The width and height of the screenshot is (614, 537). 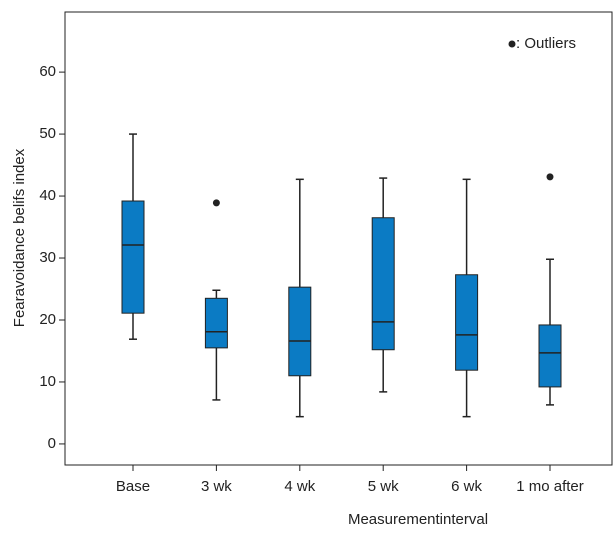 What do you see at coordinates (512, 44) in the screenshot?
I see `legend-marker` at bounding box center [512, 44].